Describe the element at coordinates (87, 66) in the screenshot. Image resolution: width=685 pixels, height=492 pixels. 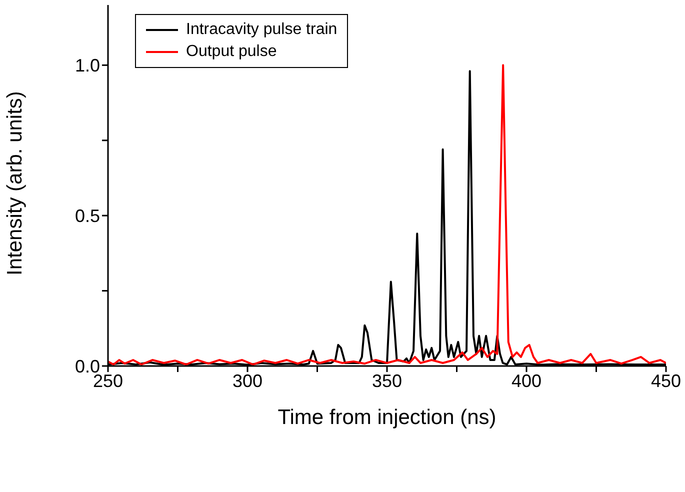
I see `y-tick-label: 1.0` at that location.